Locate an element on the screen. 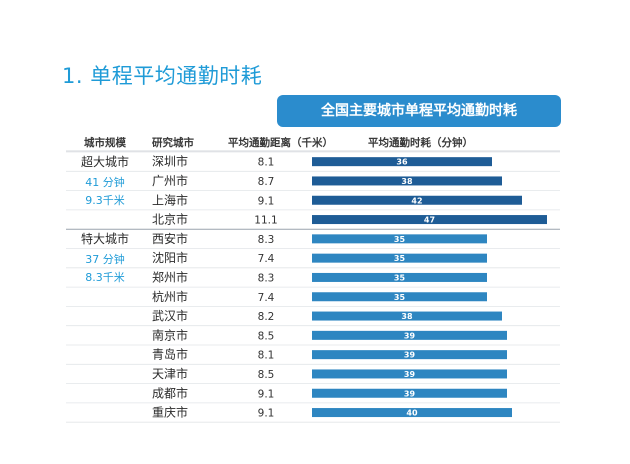 This screenshot has width=630, height=464. table-row: 北京市 11.1 47 is located at coordinates (349, 219).